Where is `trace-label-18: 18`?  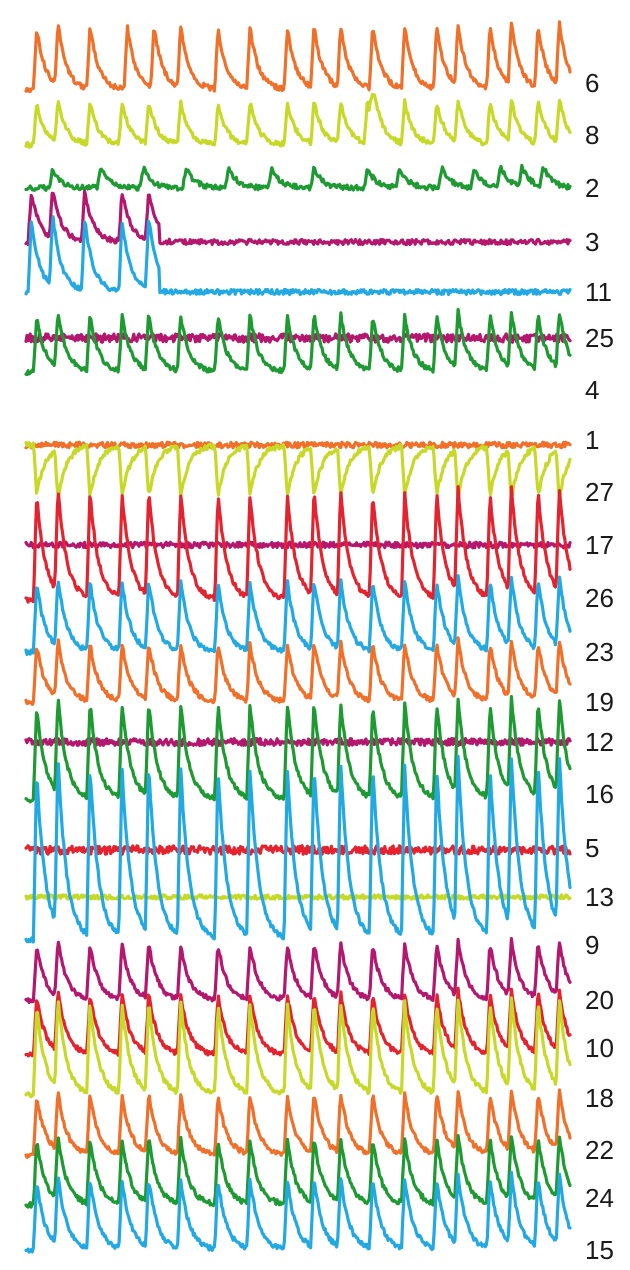
trace-label-18: 18 is located at coordinates (599, 1098).